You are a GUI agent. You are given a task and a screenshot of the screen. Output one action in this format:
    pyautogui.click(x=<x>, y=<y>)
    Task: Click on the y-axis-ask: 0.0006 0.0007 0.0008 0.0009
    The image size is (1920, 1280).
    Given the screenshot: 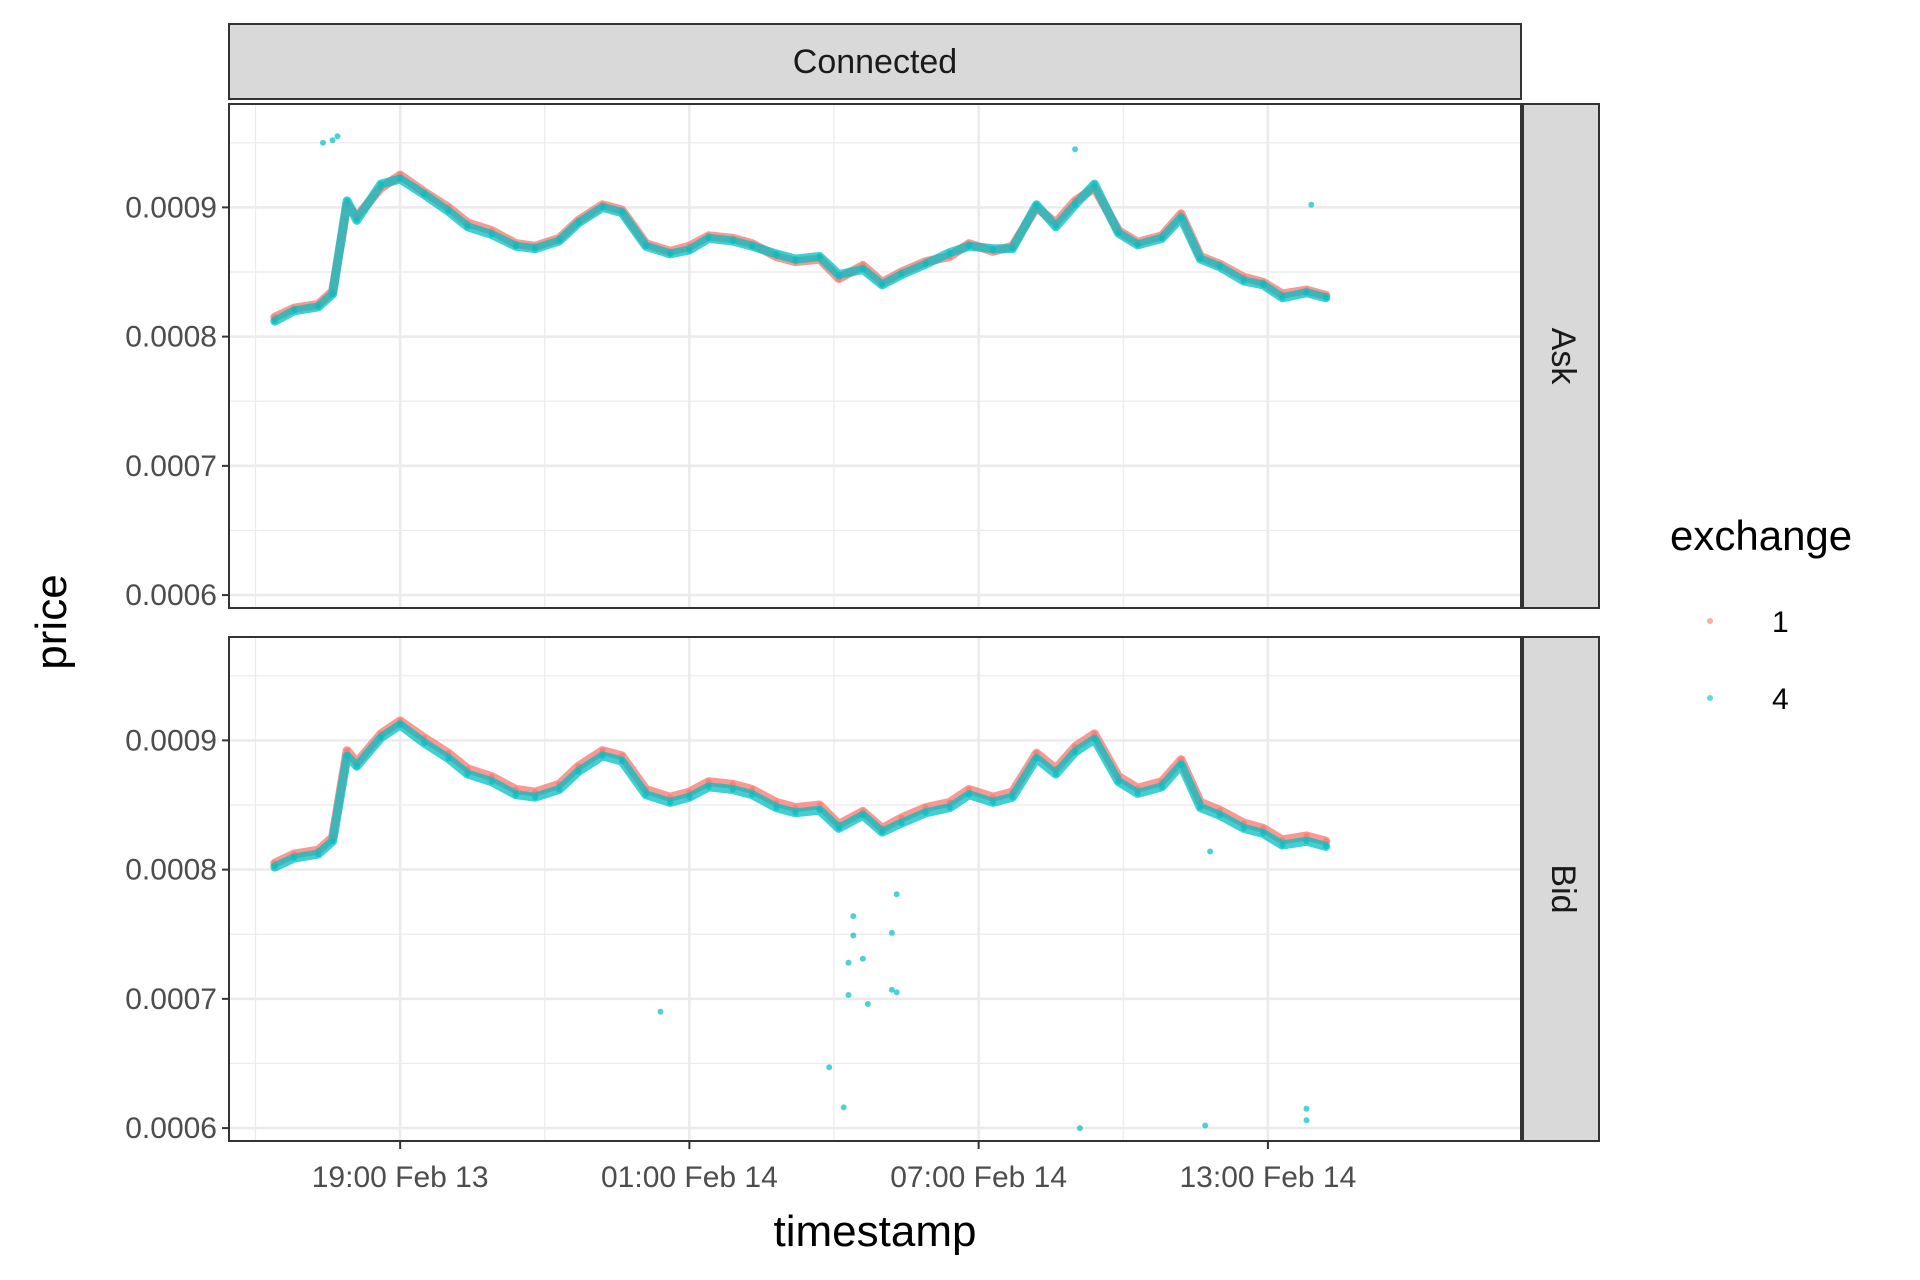 What is the action you would take?
    pyautogui.click(x=177, y=401)
    